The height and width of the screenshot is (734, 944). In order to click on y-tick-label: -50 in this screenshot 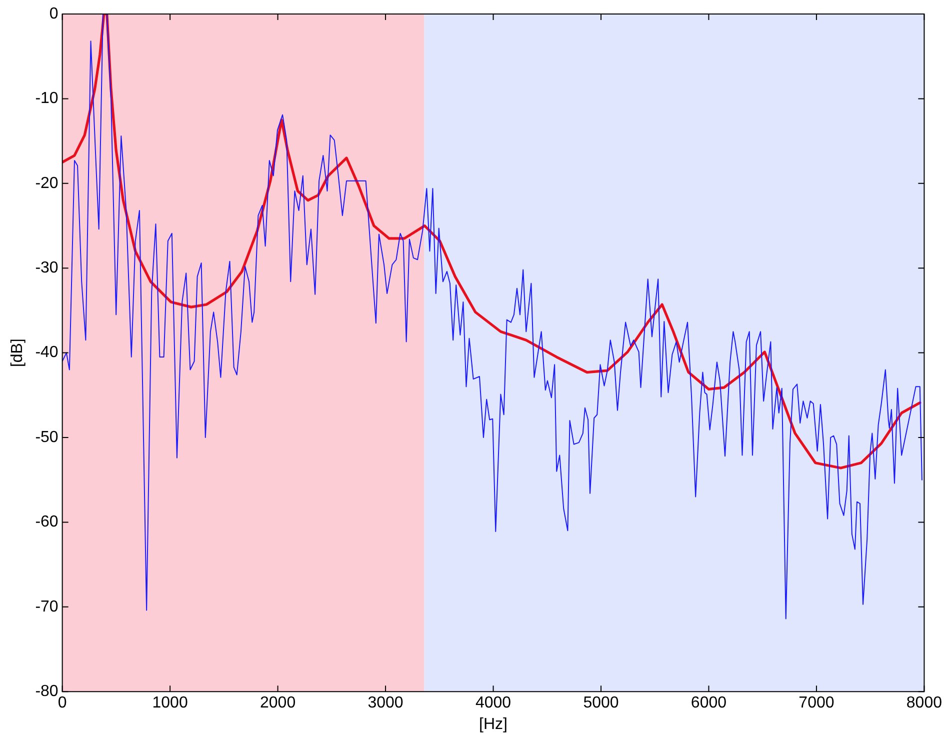, I will do `click(46, 437)`.